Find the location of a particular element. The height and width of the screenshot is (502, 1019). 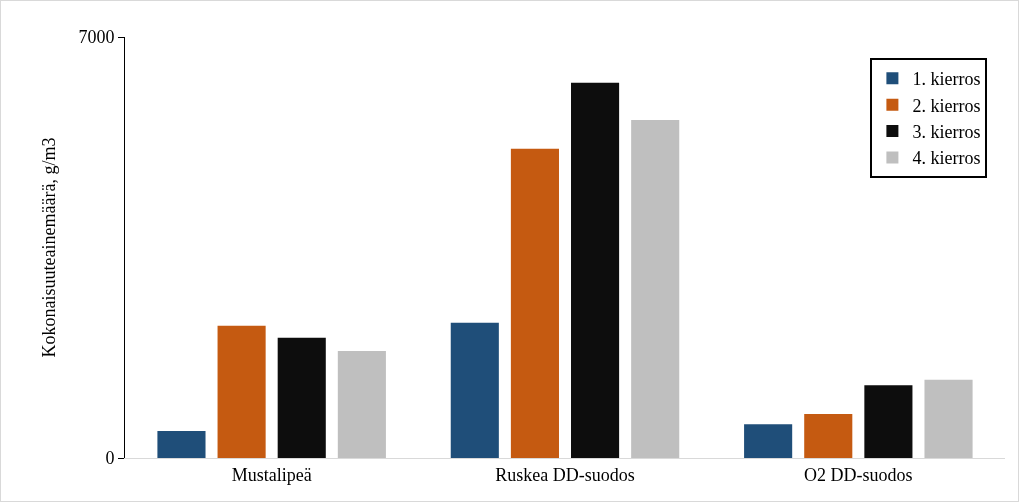

y-axis-title: Kokonaisuuteainemäärä, g/m3 is located at coordinates (48, 247).